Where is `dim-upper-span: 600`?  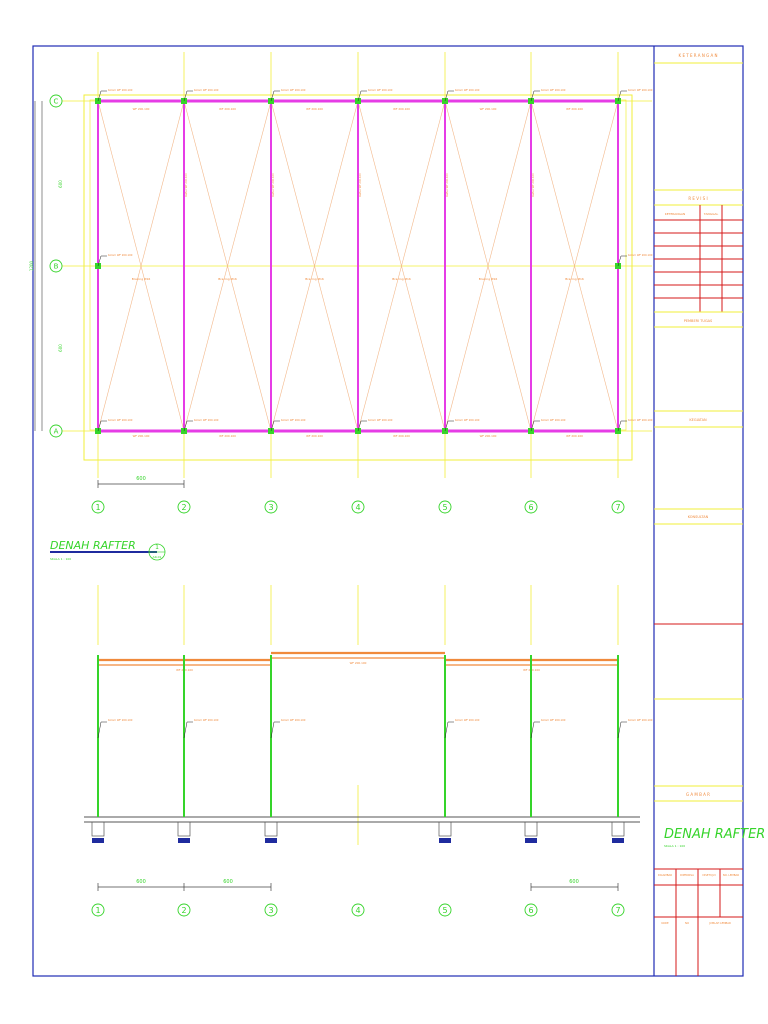 dim-upper-span: 600 is located at coordinates (60, 184).